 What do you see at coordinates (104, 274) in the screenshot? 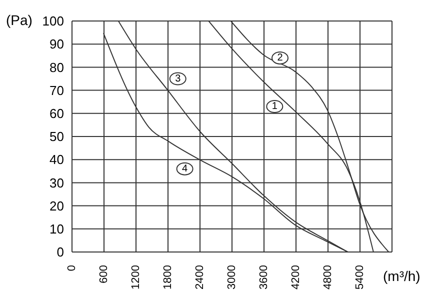
I see `x-tick-label: 600` at bounding box center [104, 274].